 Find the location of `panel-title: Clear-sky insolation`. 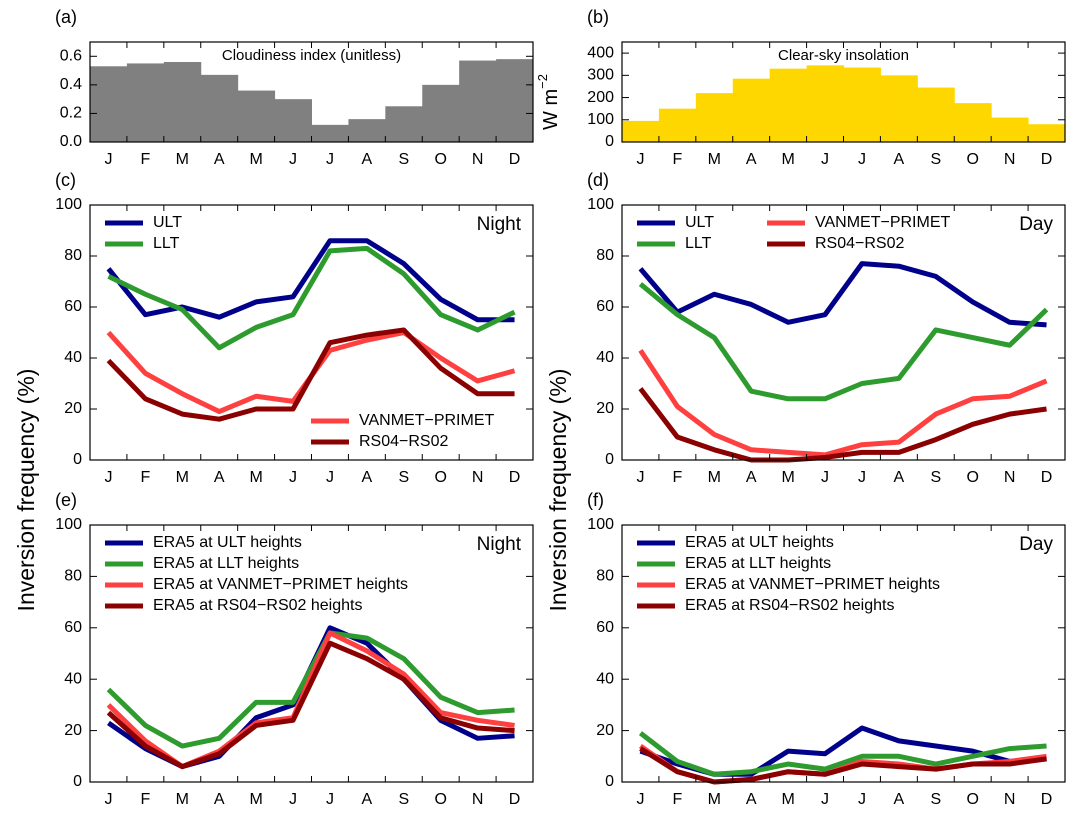

panel-title: Clear-sky insolation is located at coordinates (843, 55).